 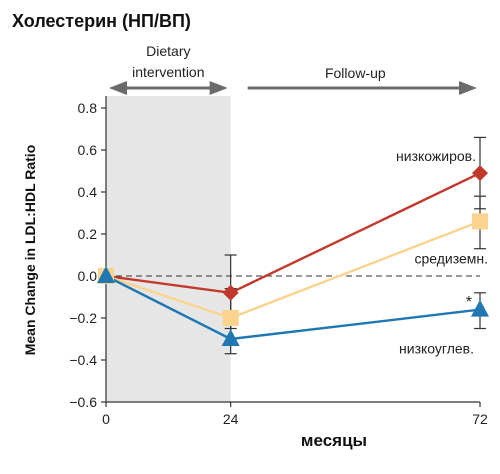 What do you see at coordinates (88, 150) in the screenshot?
I see `y-tick-label: 0.6` at bounding box center [88, 150].